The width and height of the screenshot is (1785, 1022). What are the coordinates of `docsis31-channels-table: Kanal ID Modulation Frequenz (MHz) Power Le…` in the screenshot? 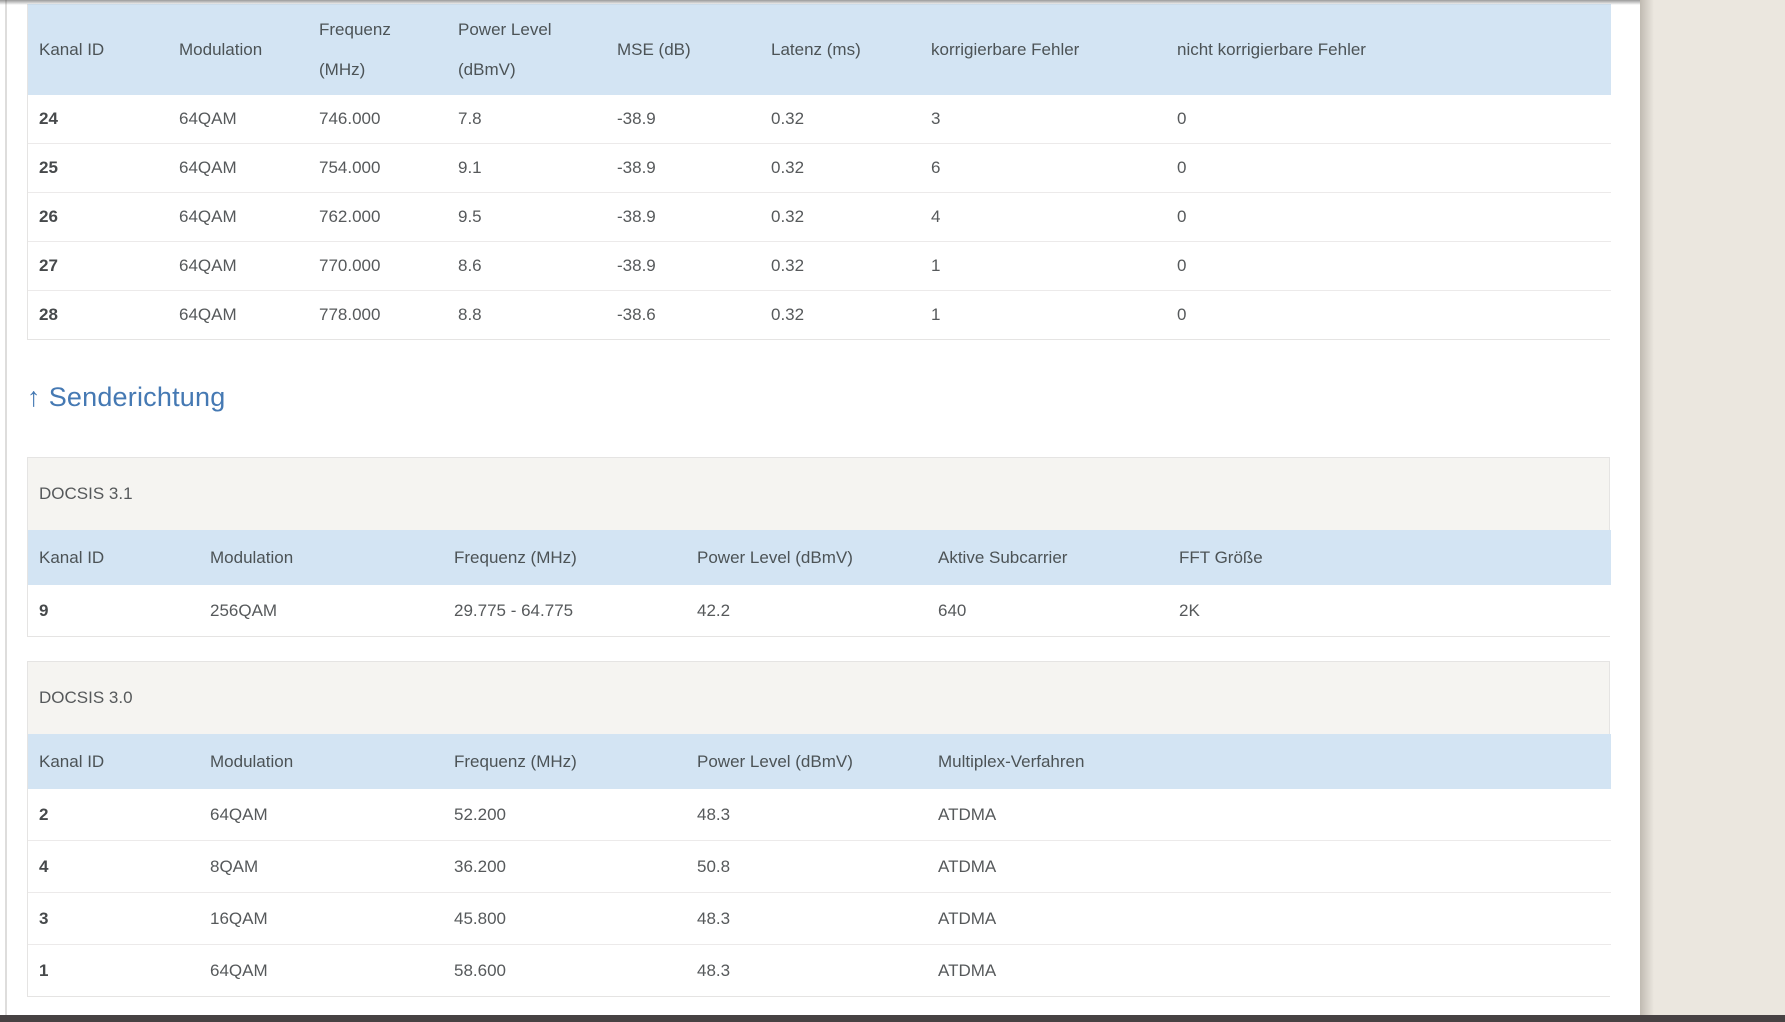 It's located at (819, 583).